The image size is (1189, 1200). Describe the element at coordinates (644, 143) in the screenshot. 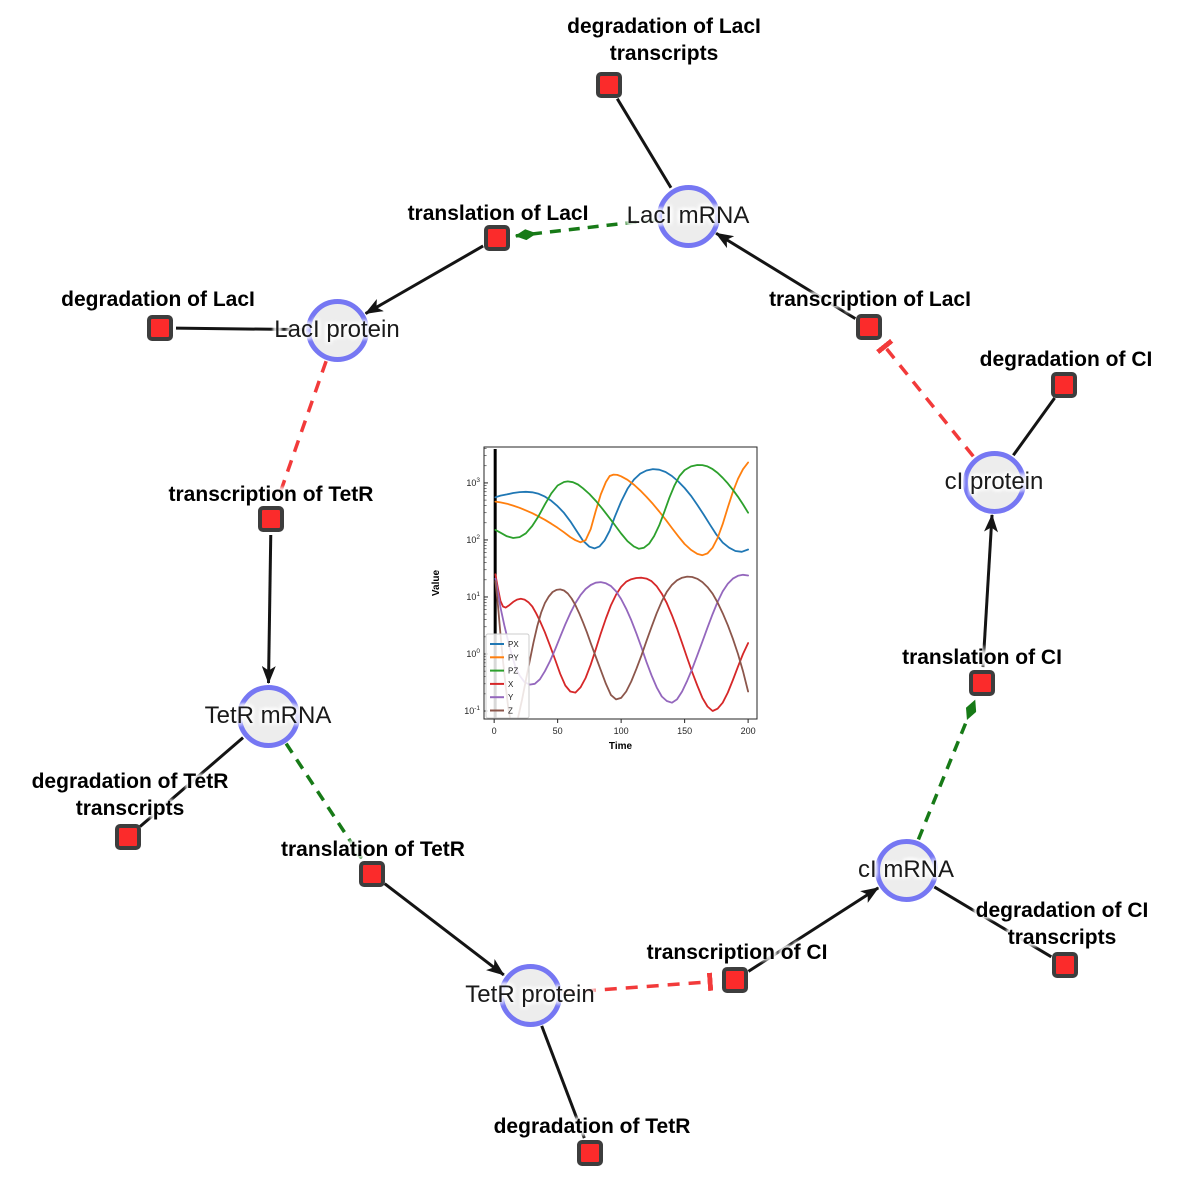

I see `edge-consumption-laci-mrna-to-deg-laci-transcripts` at that location.